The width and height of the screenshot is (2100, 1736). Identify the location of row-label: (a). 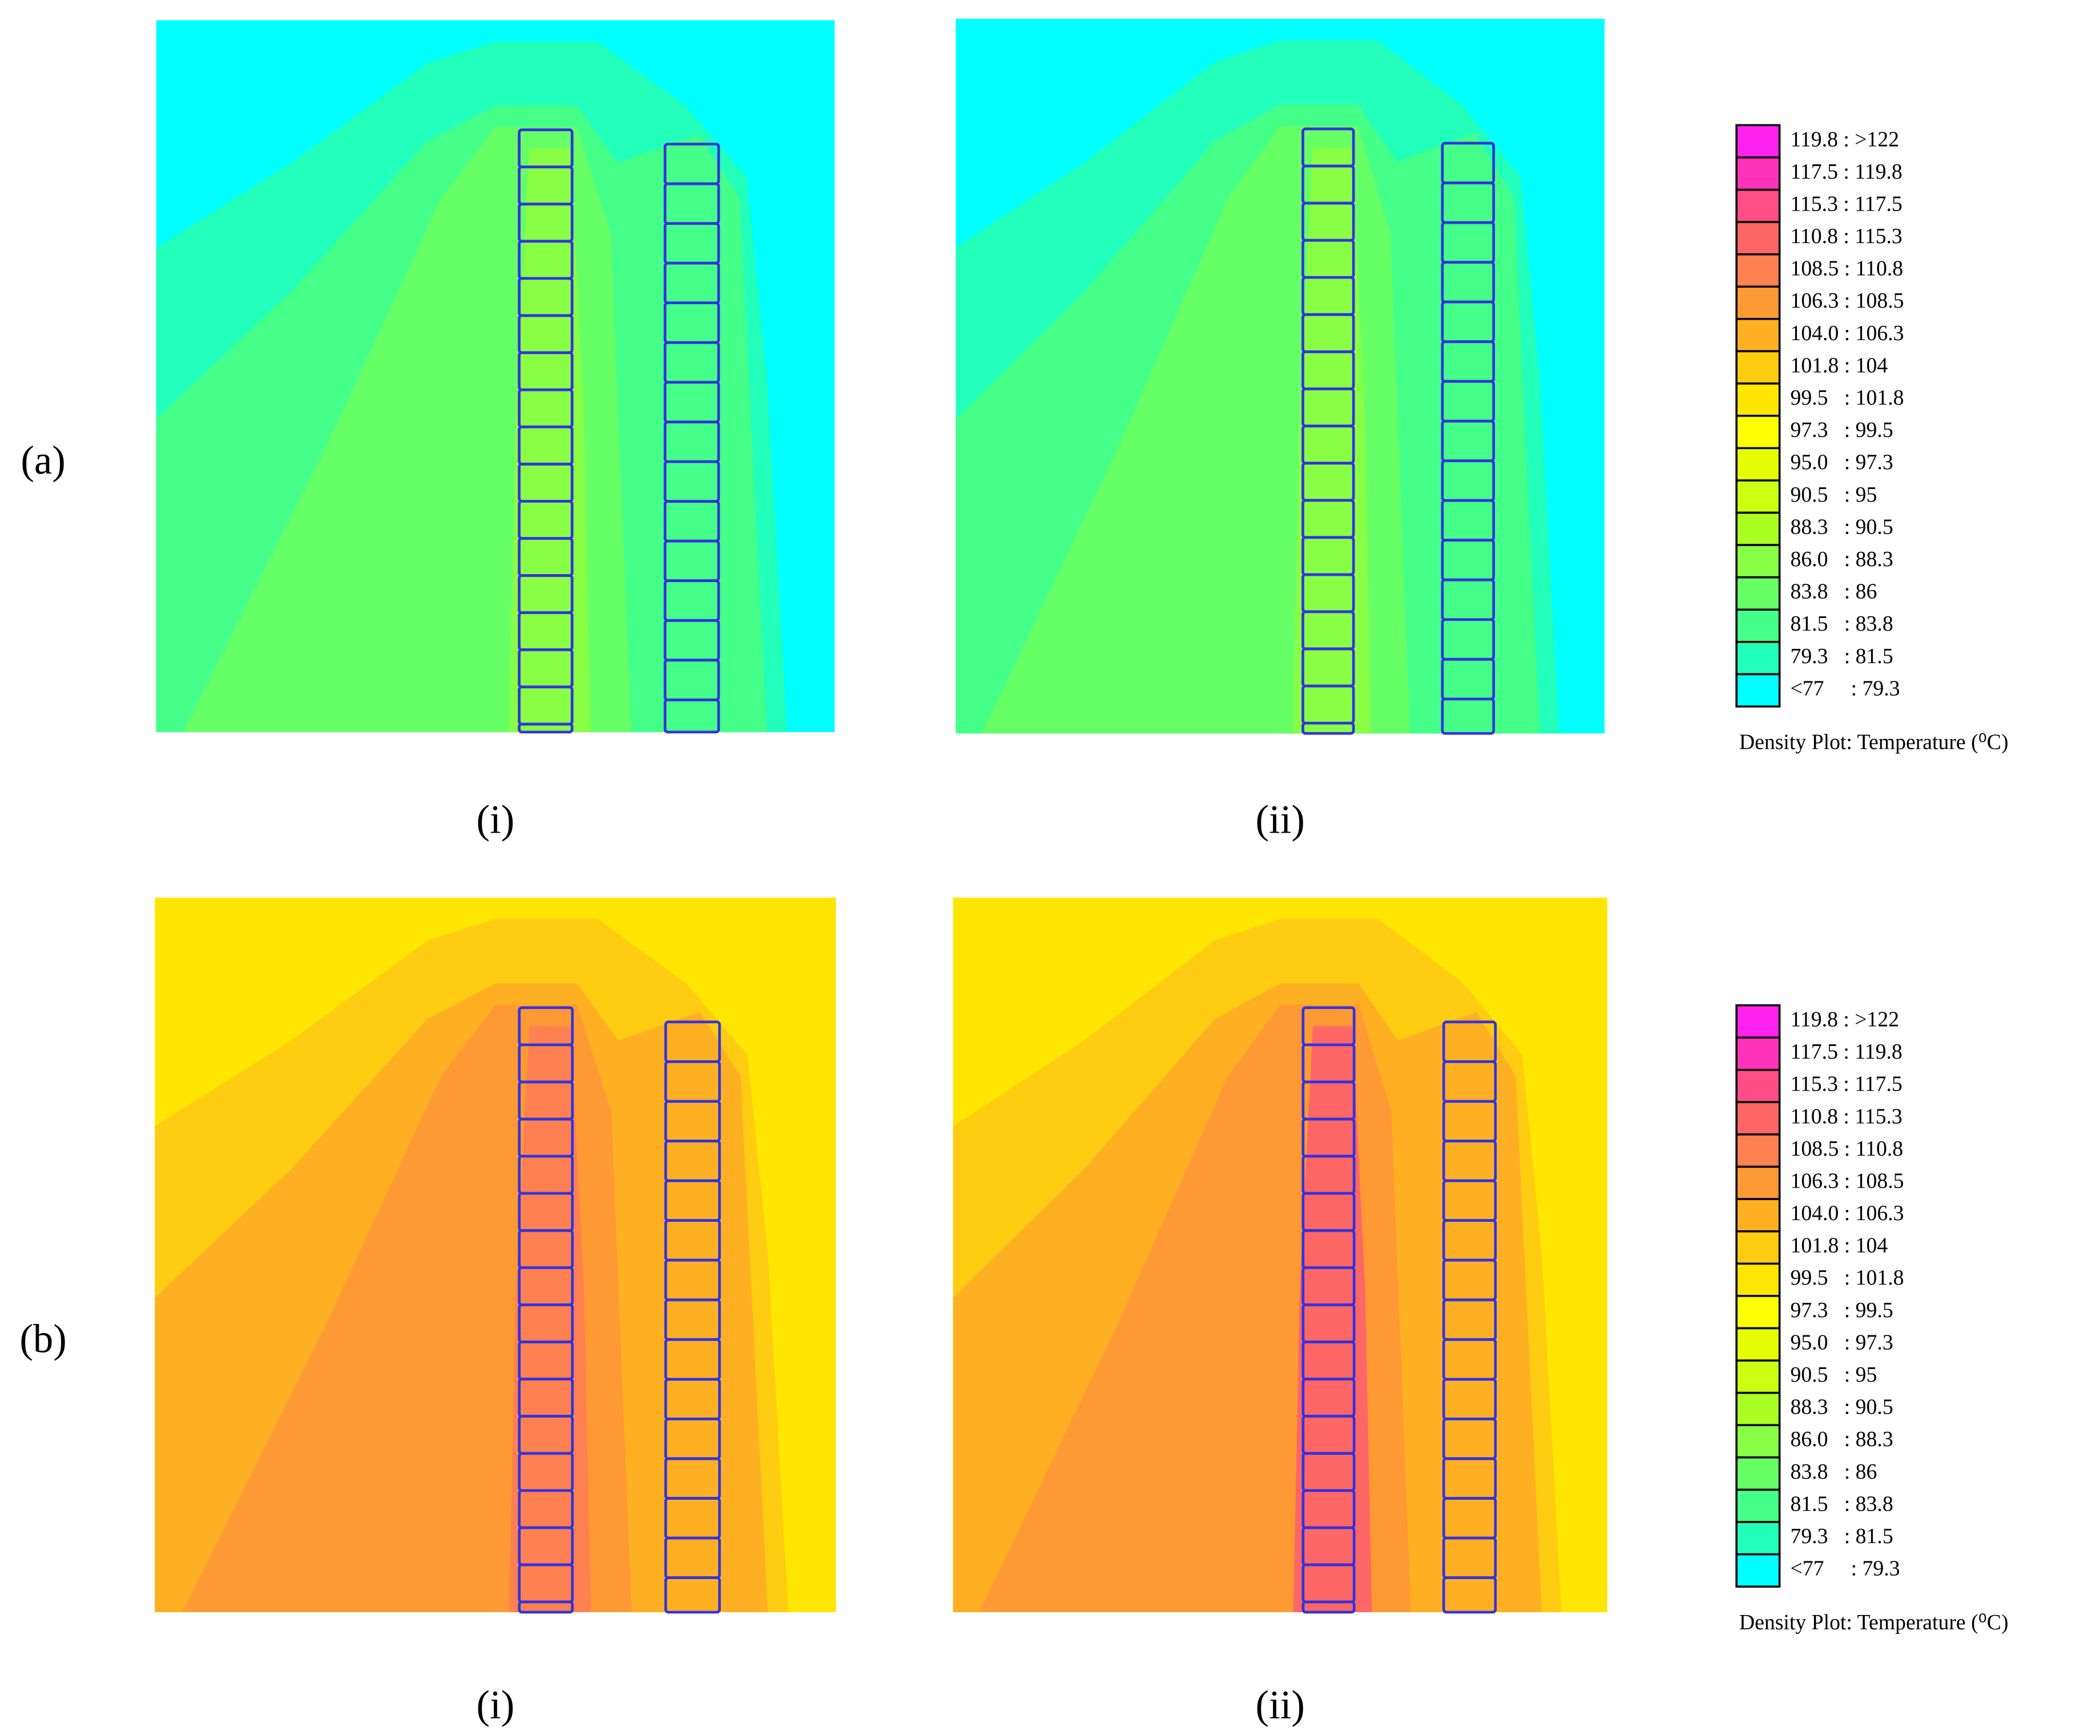
(43, 460).